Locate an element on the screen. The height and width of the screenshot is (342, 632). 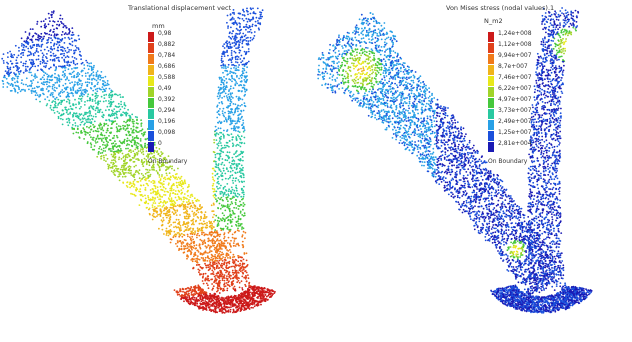
displacement-legend-label: 0 is located at coordinates (160, 143).